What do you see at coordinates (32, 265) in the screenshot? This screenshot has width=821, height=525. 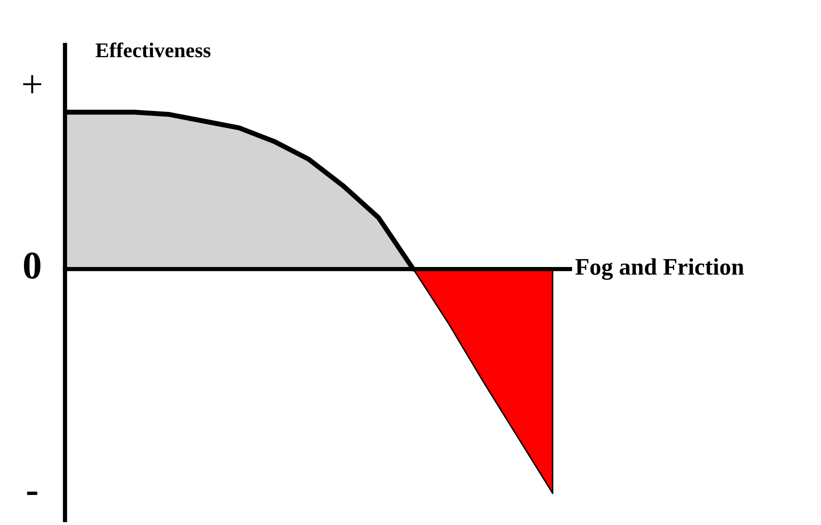 I see `text: 0` at bounding box center [32, 265].